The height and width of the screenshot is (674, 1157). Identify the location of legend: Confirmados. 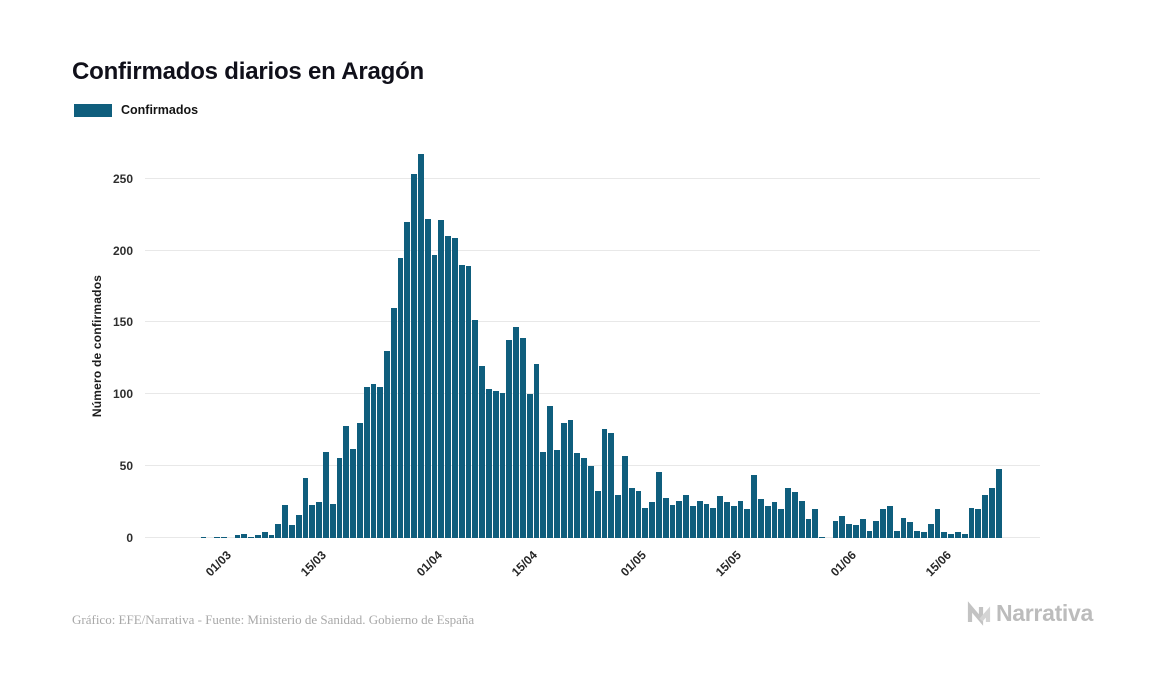
(136, 110).